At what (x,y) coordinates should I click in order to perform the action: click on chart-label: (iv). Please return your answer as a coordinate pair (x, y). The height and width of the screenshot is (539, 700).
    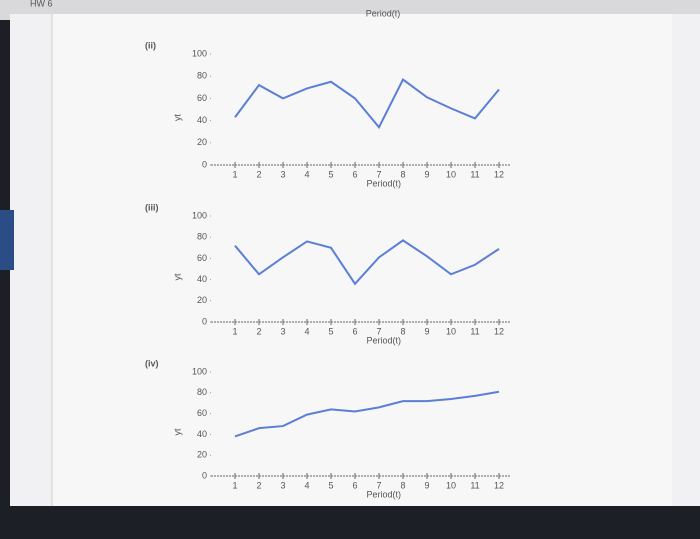
    Looking at the image, I should click on (152, 363).